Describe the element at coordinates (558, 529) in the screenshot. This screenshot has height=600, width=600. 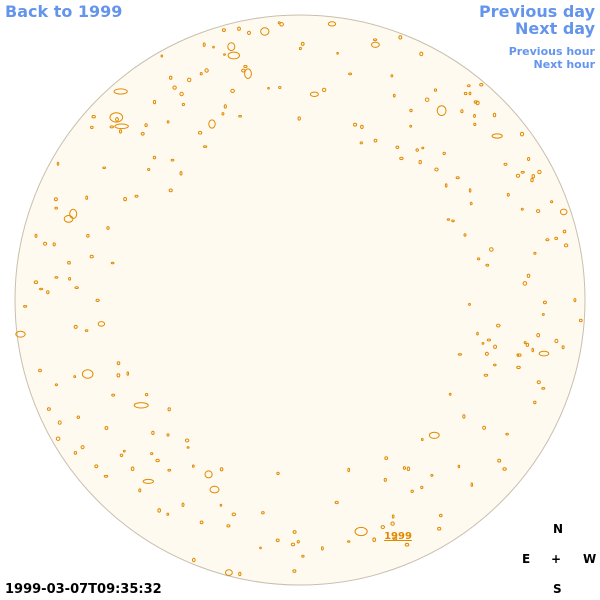
I see `compass-north: N` at that location.